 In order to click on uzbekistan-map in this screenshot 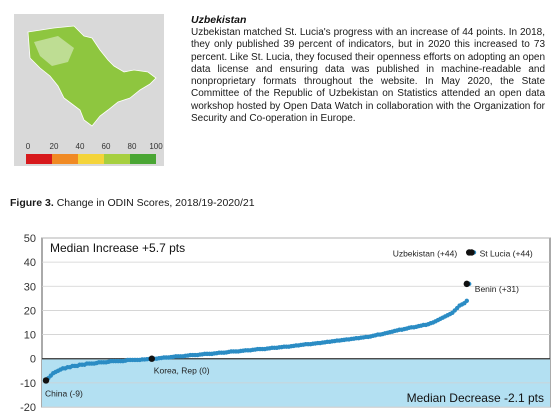, I will do `click(92, 76)`.